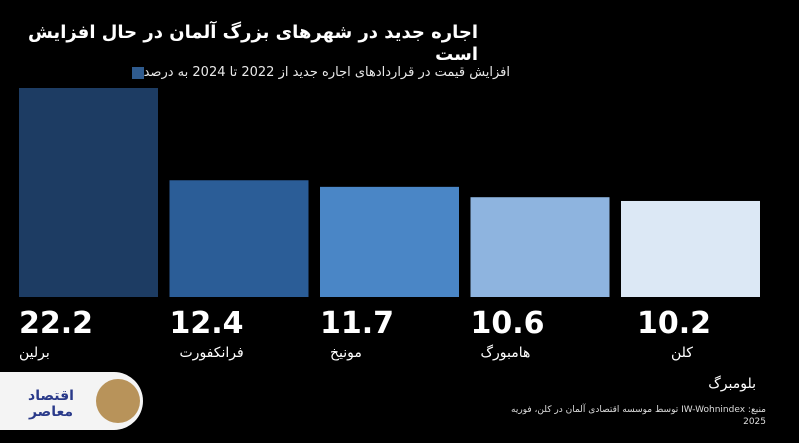  What do you see at coordinates (357, 323) in the screenshot?
I see `value-label: 11.7` at bounding box center [357, 323].